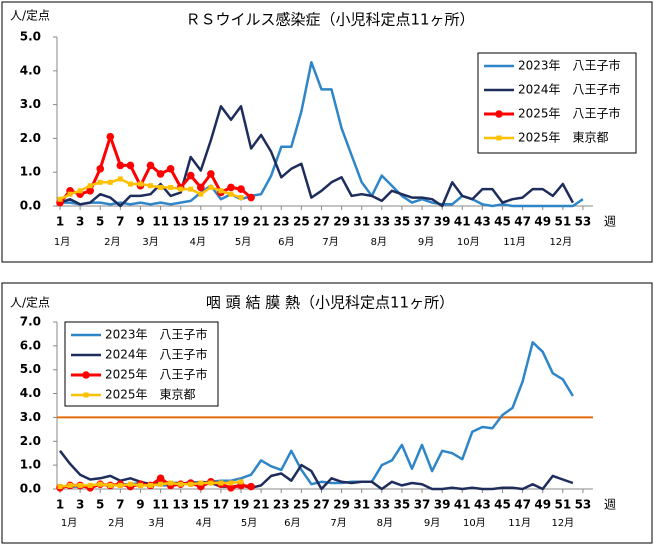  Describe the element at coordinates (180, 222) in the screenshot. I see `x-tick-label: 13` at that location.